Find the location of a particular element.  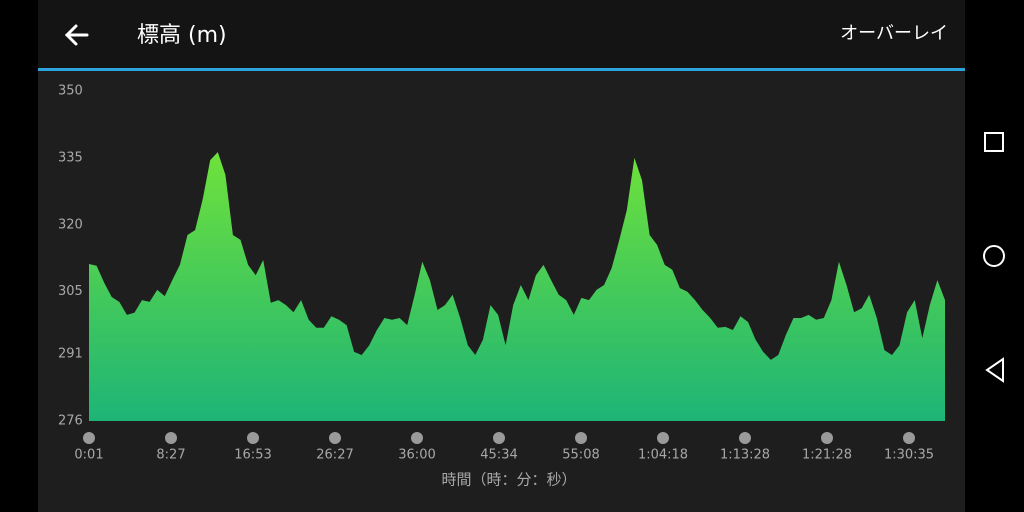

x-tick-label: 1:21:28 is located at coordinates (827, 455).